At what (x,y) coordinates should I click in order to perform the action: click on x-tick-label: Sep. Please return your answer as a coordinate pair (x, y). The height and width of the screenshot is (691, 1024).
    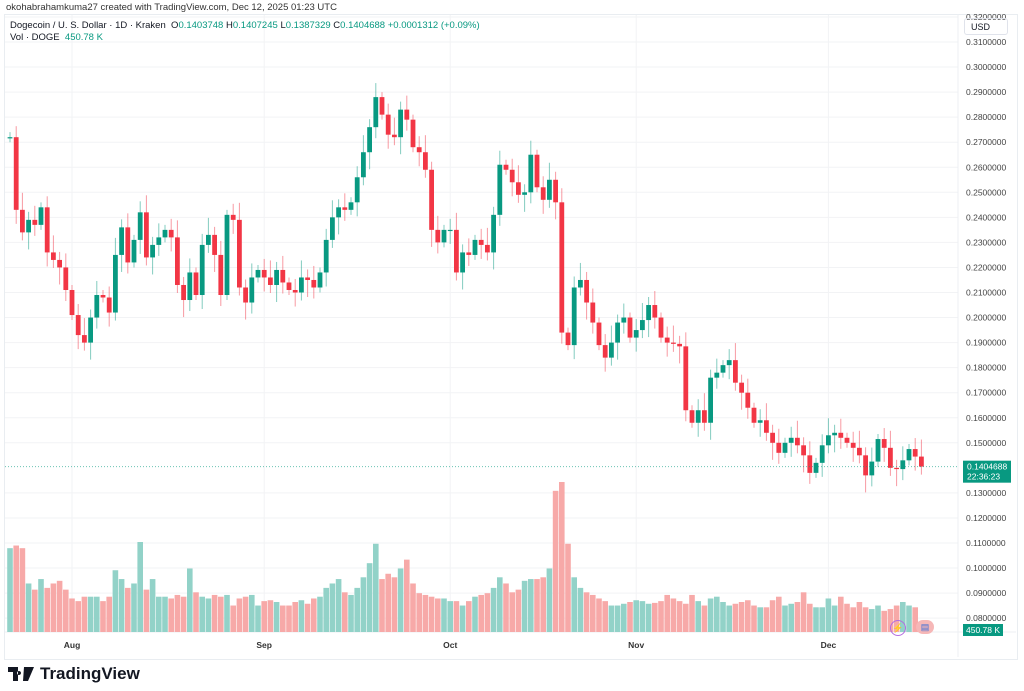
    Looking at the image, I should click on (264, 645).